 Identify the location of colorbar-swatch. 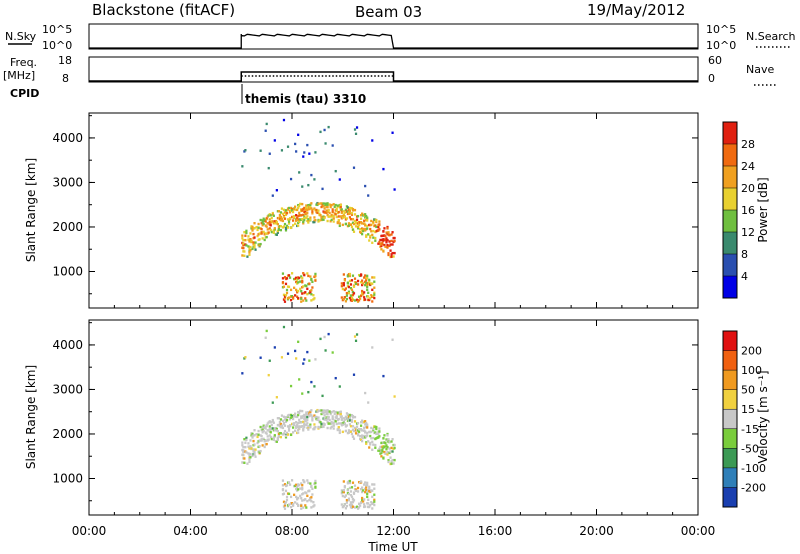
(730, 265).